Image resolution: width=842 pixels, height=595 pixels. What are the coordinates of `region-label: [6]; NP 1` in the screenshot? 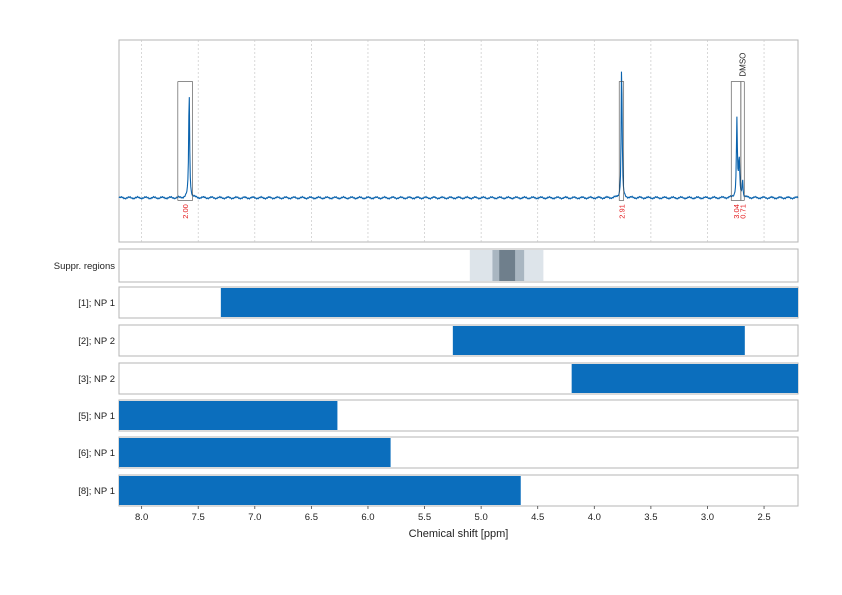 It's located at (96, 453).